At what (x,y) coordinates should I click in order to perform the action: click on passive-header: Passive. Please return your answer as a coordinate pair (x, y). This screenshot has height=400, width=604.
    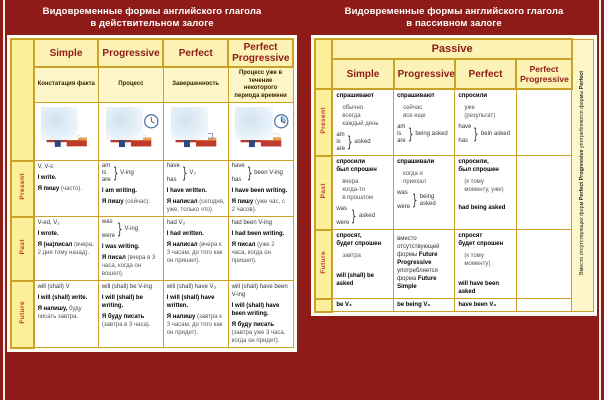
    Looking at the image, I should click on (452, 49).